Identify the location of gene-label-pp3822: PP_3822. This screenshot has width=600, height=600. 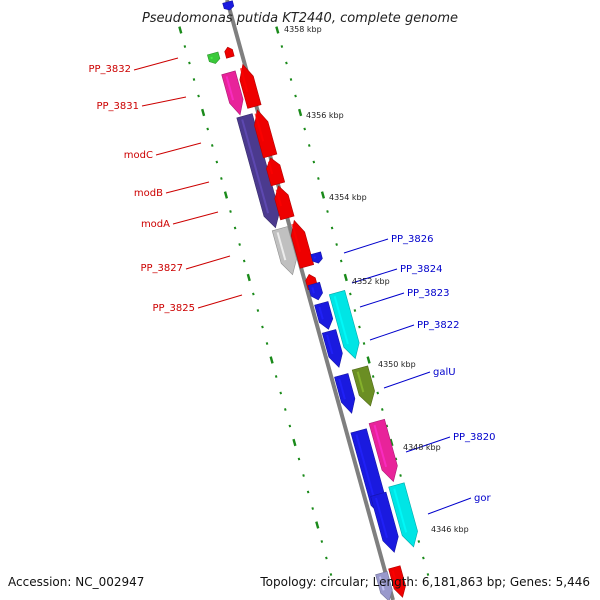
(438, 325).